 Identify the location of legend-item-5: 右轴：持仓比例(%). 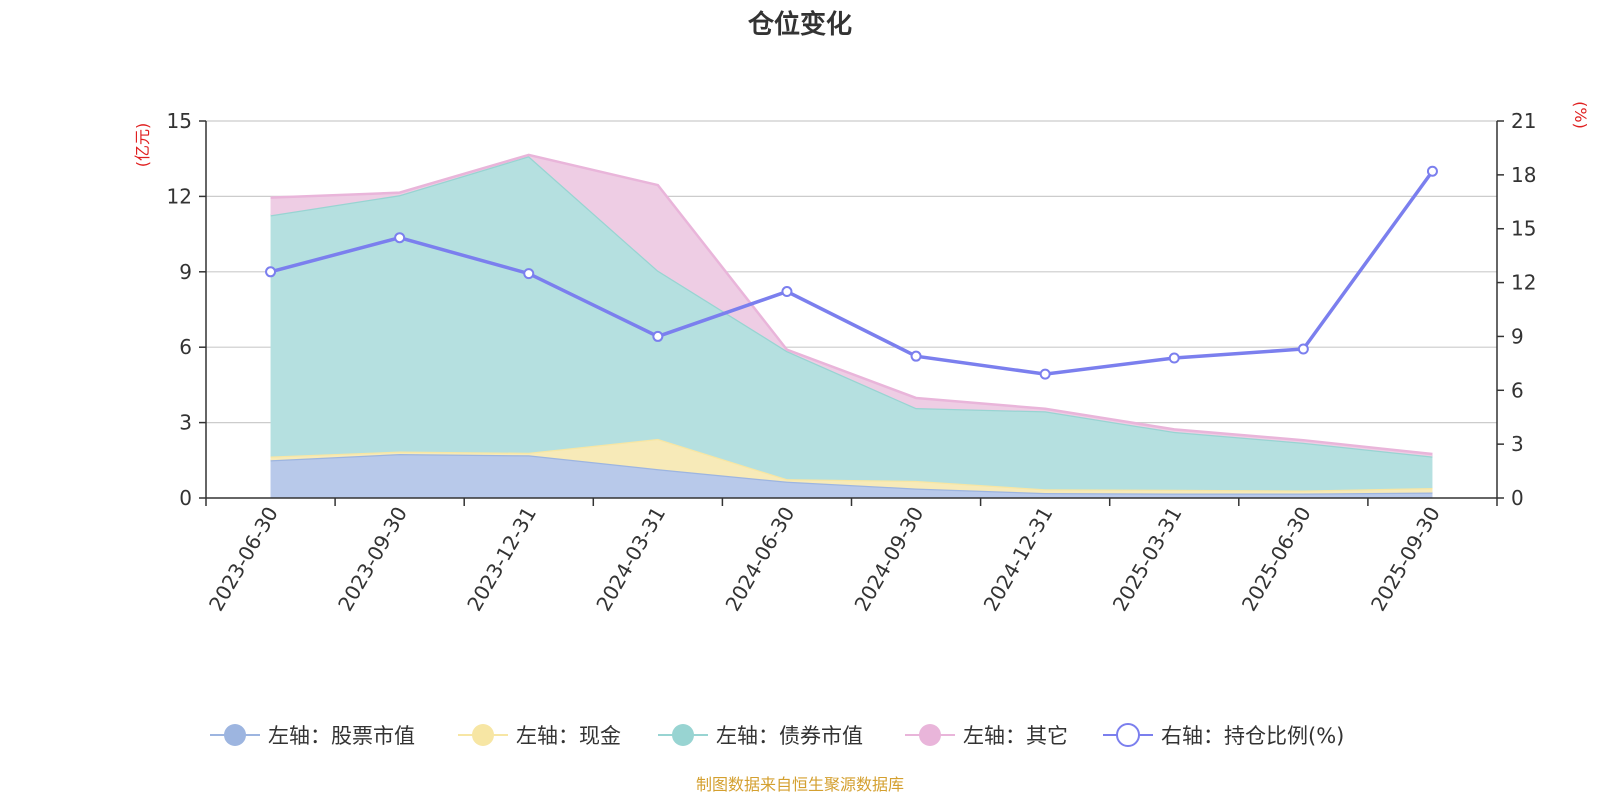
(1223, 735).